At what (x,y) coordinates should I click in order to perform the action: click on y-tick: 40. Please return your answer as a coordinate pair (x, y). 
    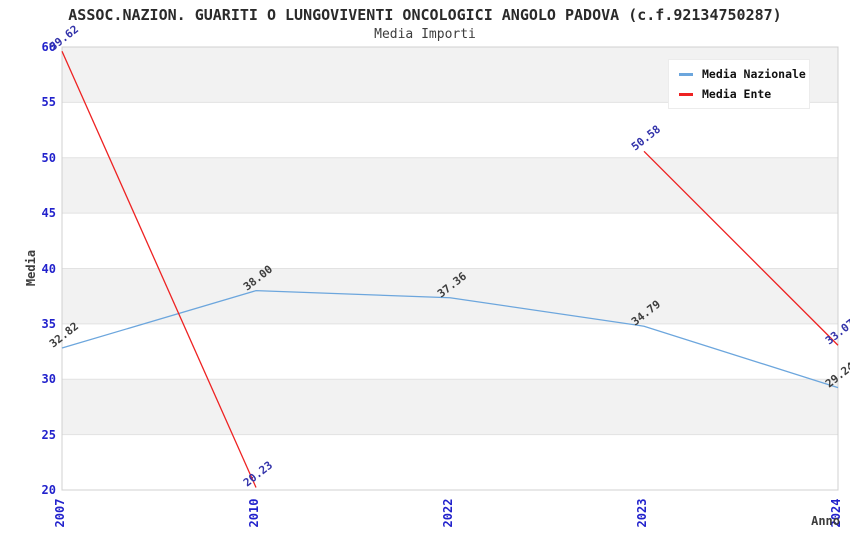
    Looking at the image, I should click on (48, 268).